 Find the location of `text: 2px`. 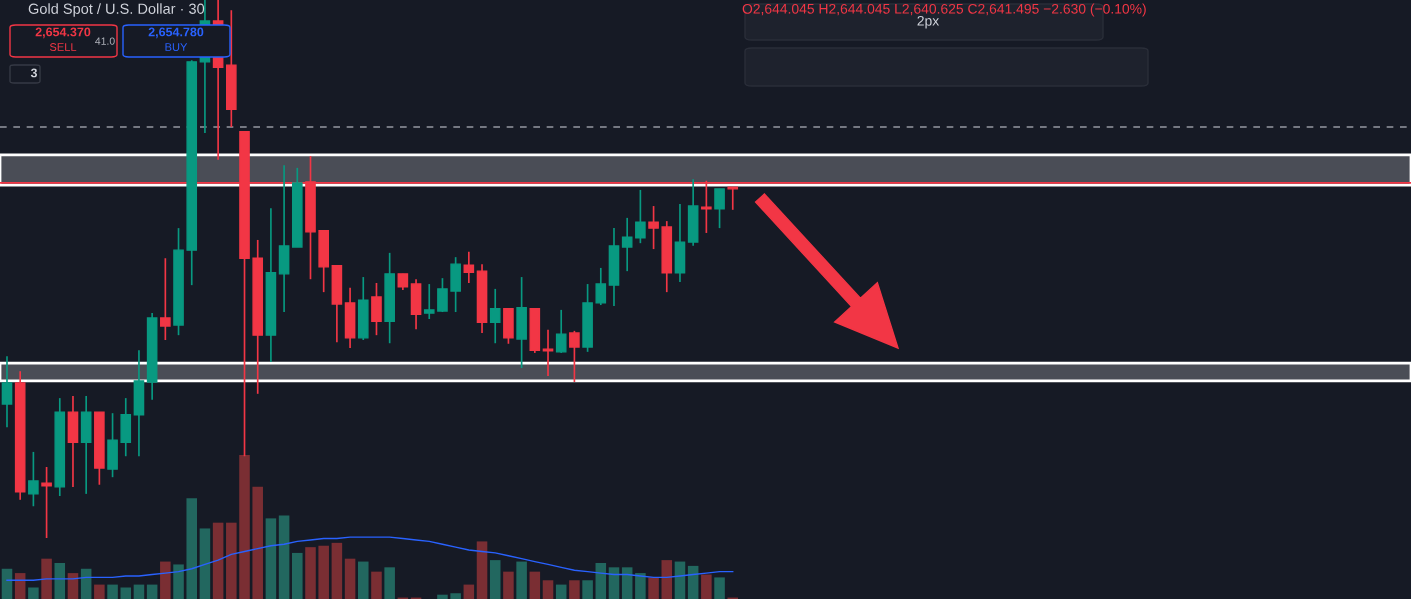

text: 2px is located at coordinates (928, 22).